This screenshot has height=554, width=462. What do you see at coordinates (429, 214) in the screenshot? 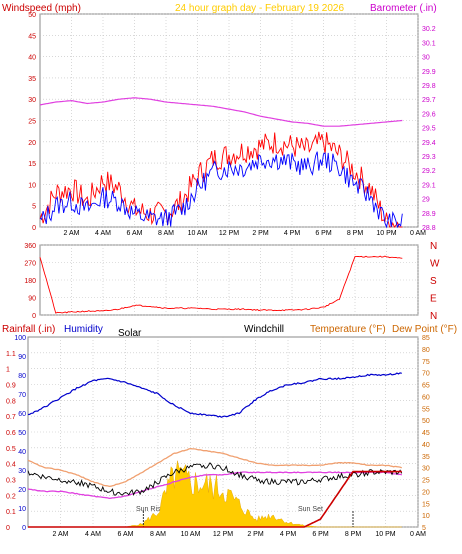
I see `barometer-y-tick-label: 28.9` at bounding box center [429, 214].